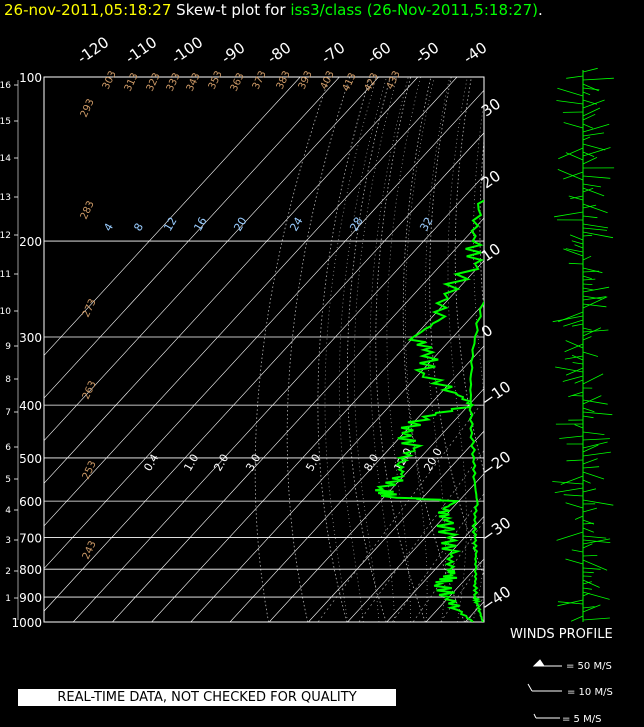  What do you see at coordinates (546, 716) in the screenshot?
I see `wind-key-barb-half` at bounding box center [546, 716].